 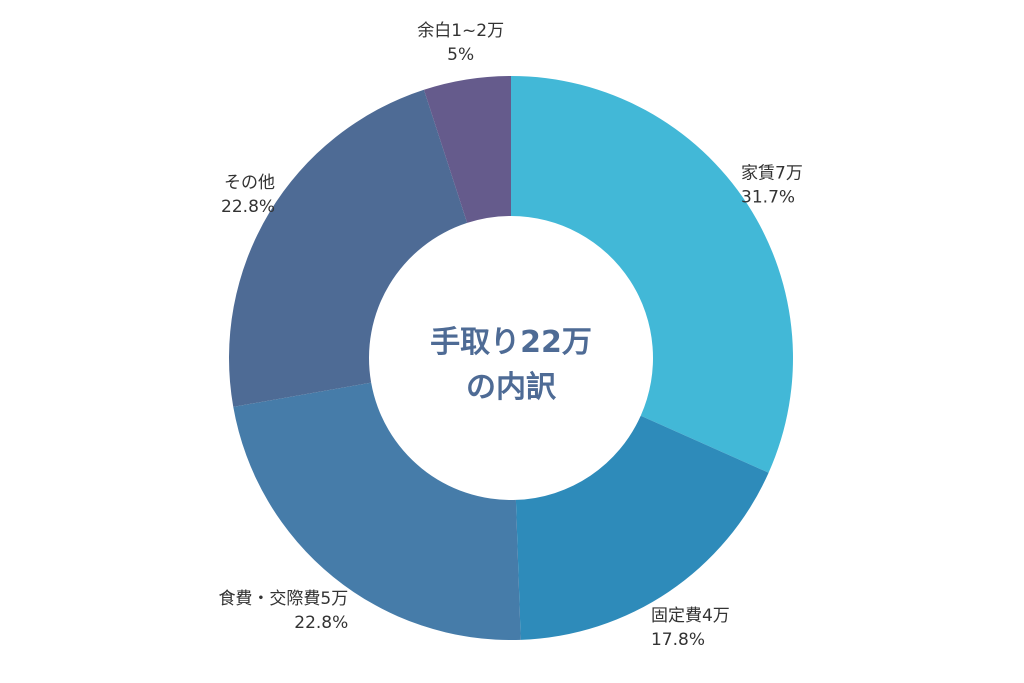 I want to click on center-title-line-1: 手取り22万, so click(x=511, y=342).